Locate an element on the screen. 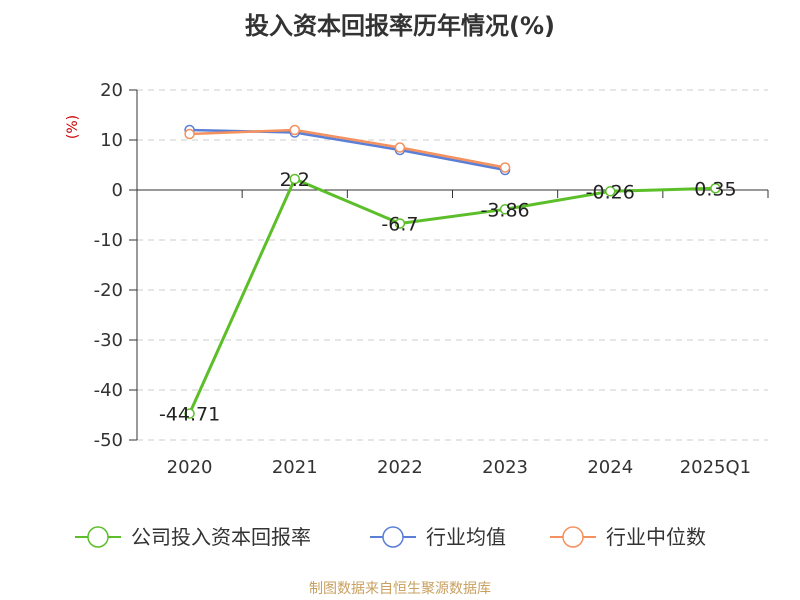  x-tick-label: 2025Q1 is located at coordinates (715, 467).